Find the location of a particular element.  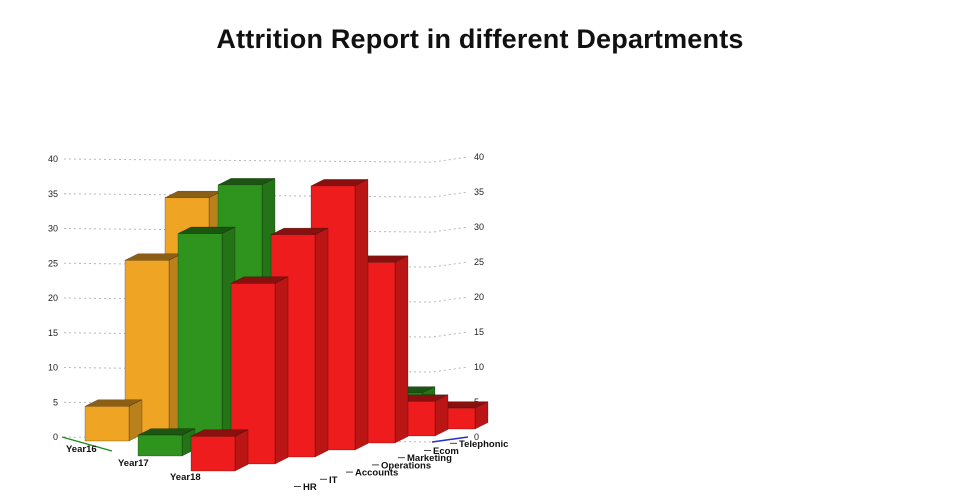

bar-Year18-Marketing-side is located at coordinates (401, 349).